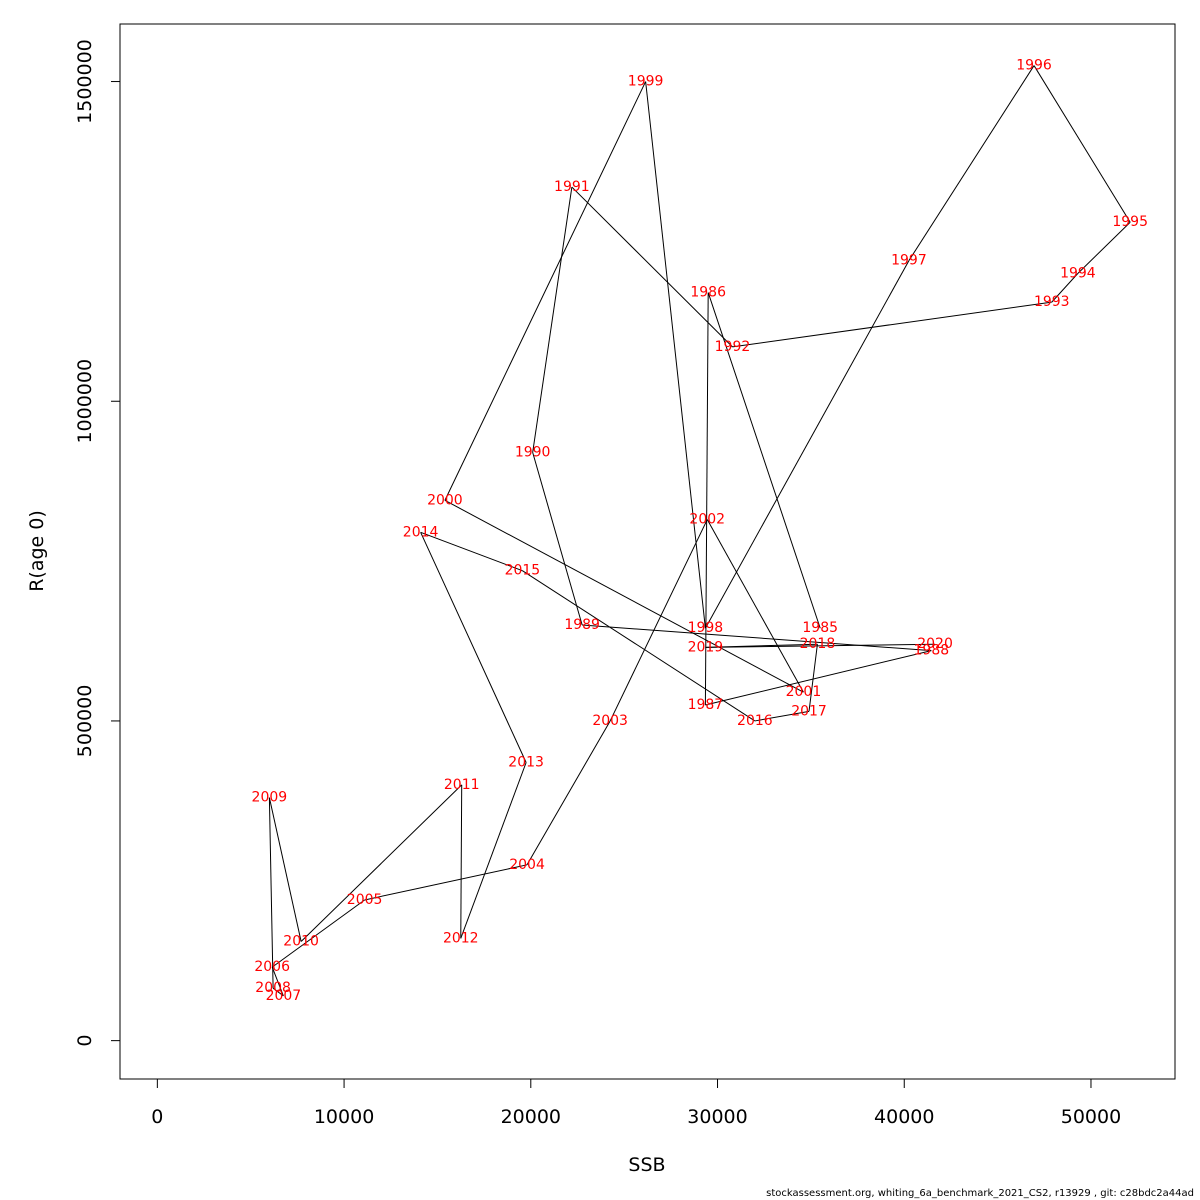 The width and height of the screenshot is (1200, 1200). What do you see at coordinates (932, 651) in the screenshot?
I see `year-label-1988: 1988` at bounding box center [932, 651].